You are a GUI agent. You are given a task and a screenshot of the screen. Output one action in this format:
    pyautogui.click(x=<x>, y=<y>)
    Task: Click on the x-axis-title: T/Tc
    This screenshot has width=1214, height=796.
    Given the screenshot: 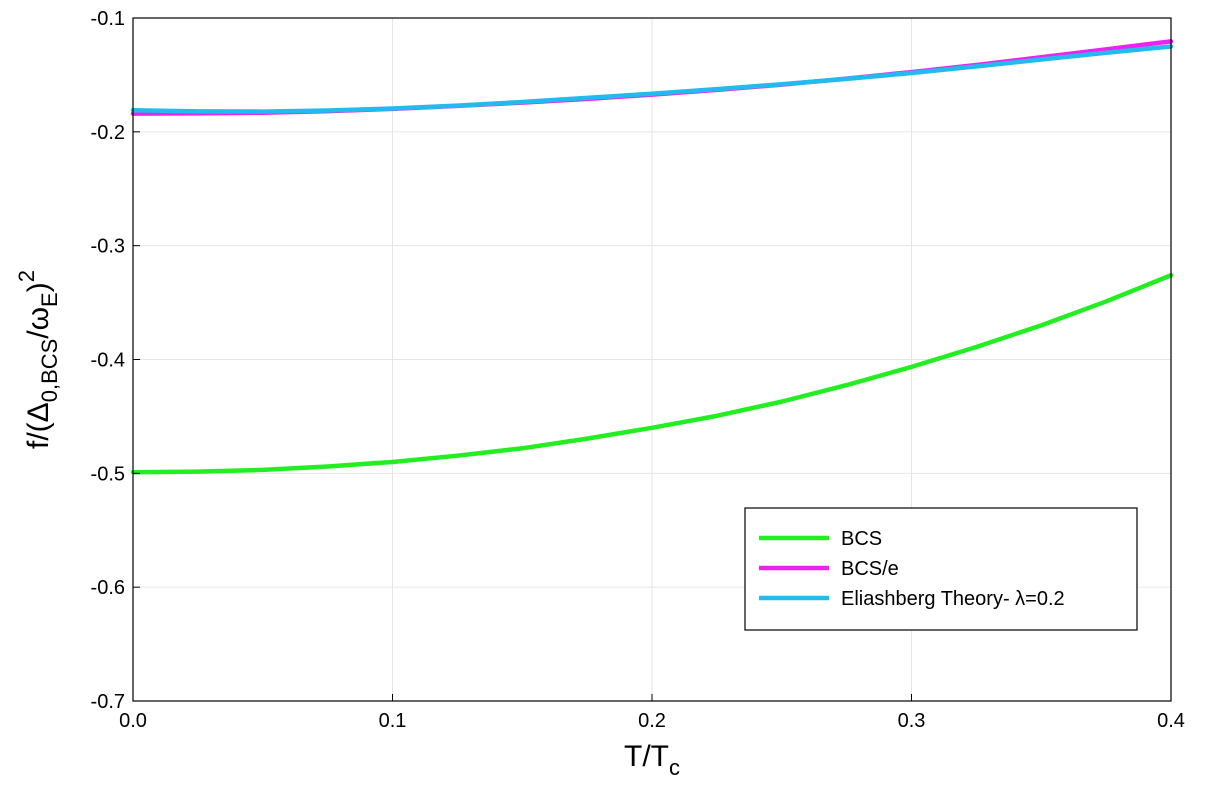 What is the action you would take?
    pyautogui.click(x=652, y=760)
    